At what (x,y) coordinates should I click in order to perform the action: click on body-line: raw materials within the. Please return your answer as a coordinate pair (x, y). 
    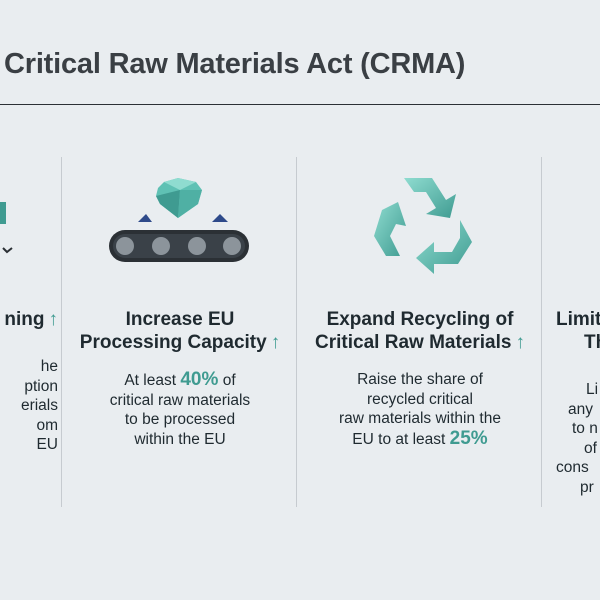
    Looking at the image, I should click on (420, 418).